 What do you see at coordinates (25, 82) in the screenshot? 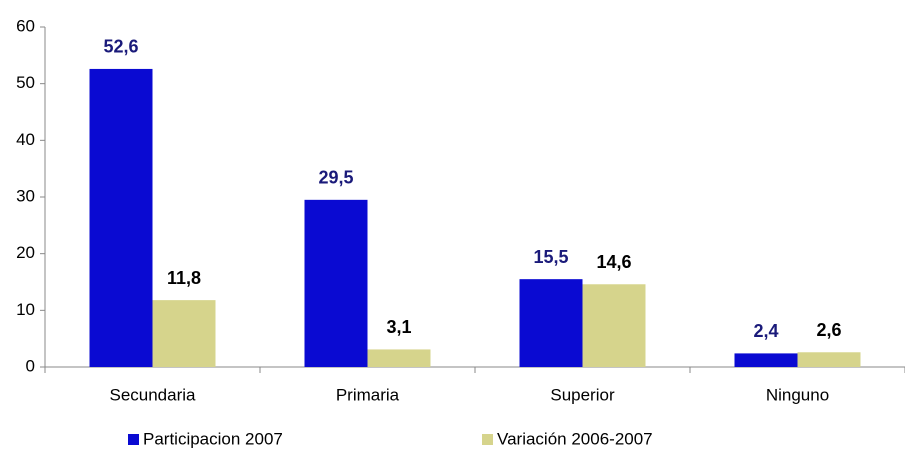
I see `y-tick-label: 50` at bounding box center [25, 82].